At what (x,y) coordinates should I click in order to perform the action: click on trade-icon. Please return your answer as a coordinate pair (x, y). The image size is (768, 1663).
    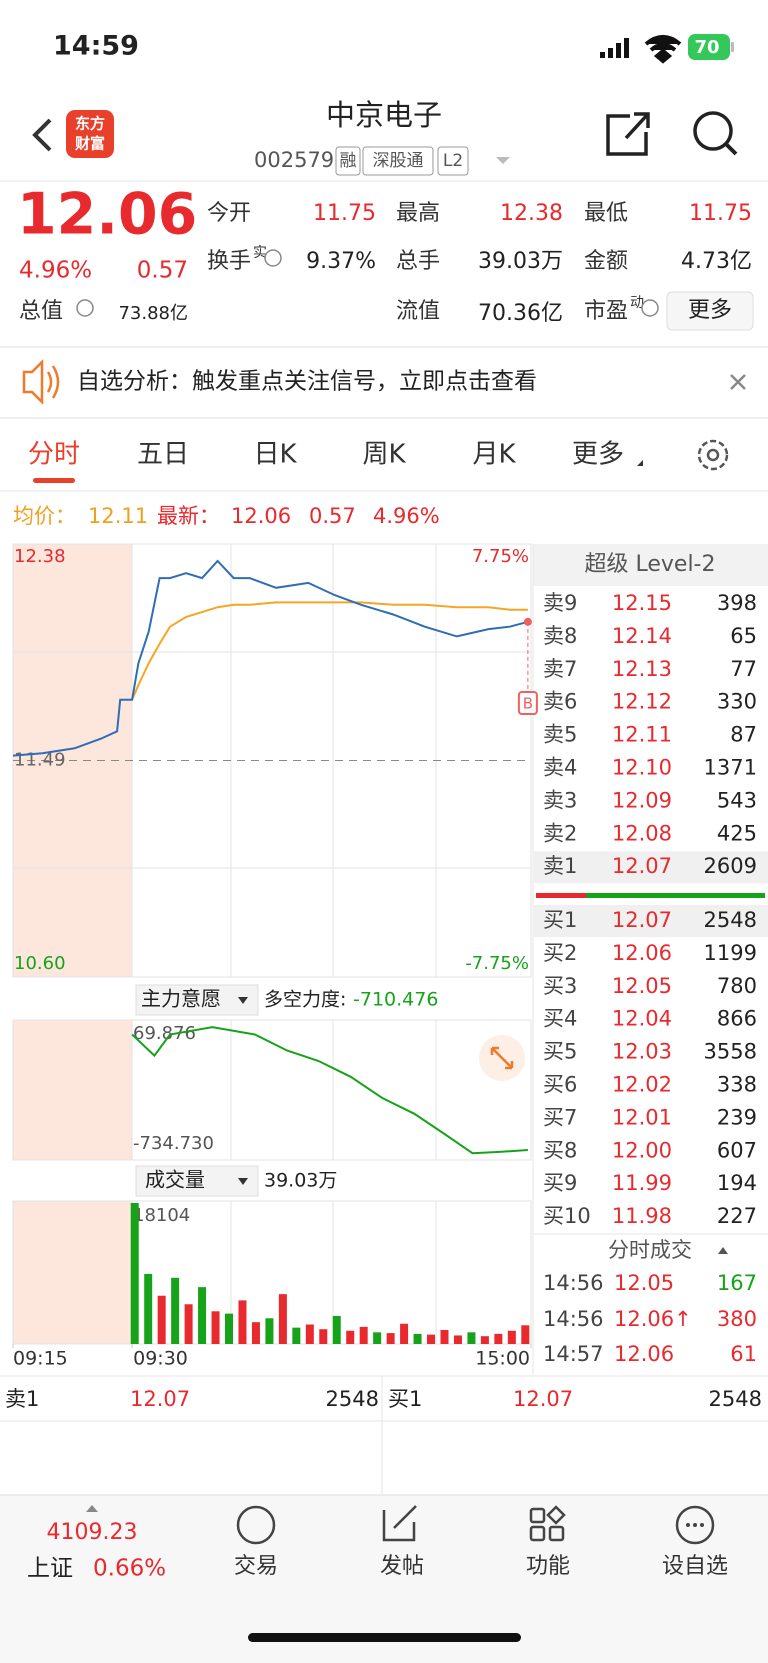
    Looking at the image, I should click on (256, 1525).